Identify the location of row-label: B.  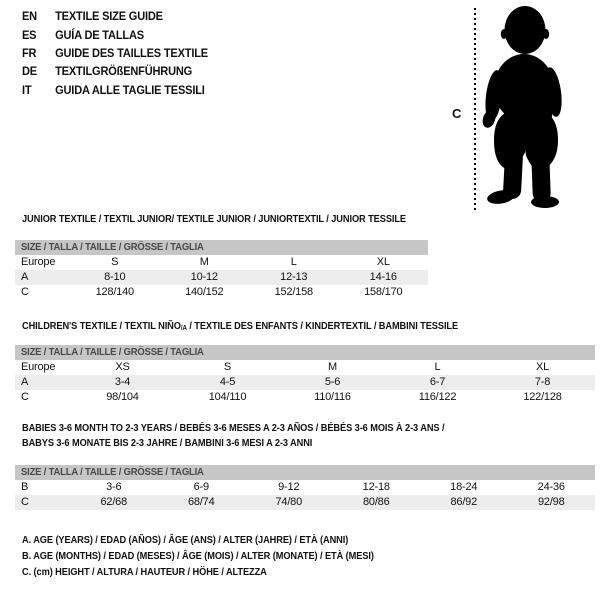
(25, 487).